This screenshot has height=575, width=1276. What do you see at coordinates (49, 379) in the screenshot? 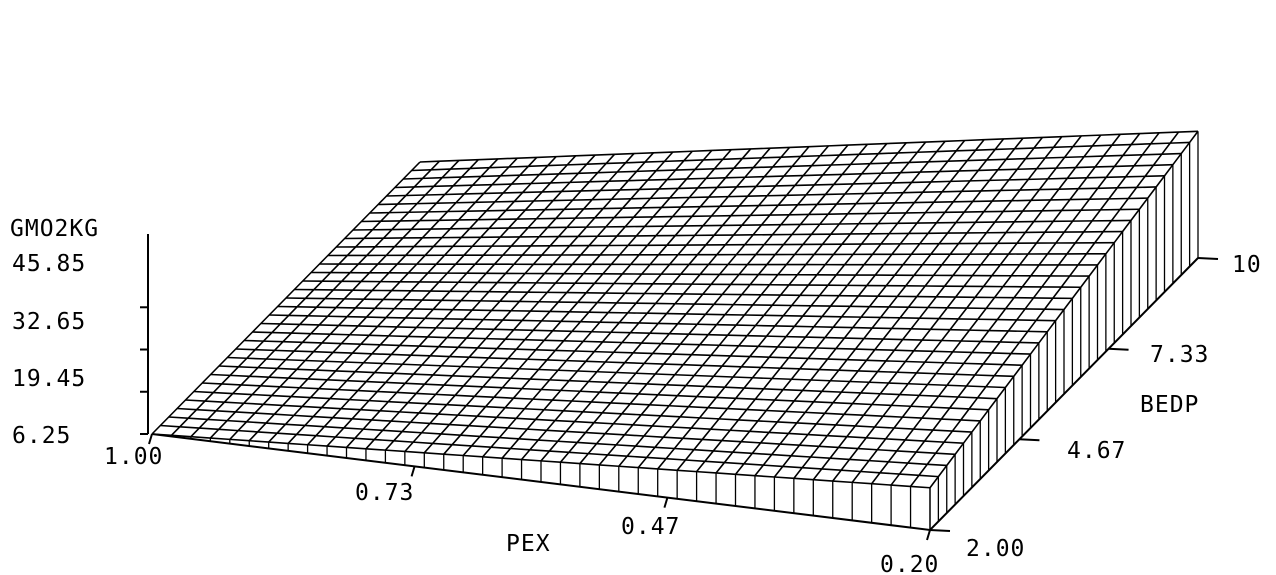
I see `z-tick-label: 19.45` at bounding box center [49, 379].